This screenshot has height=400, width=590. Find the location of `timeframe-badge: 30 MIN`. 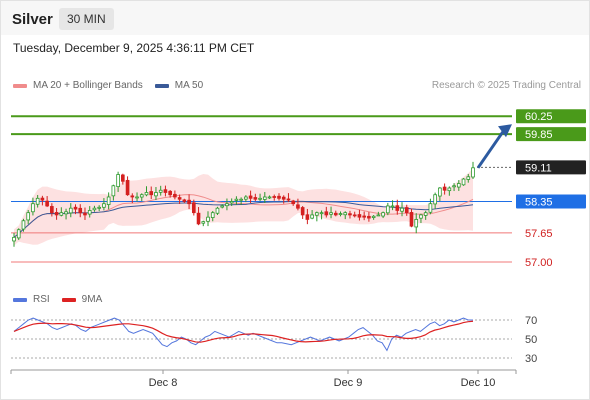

timeframe-badge: 30 MIN is located at coordinates (86, 19).